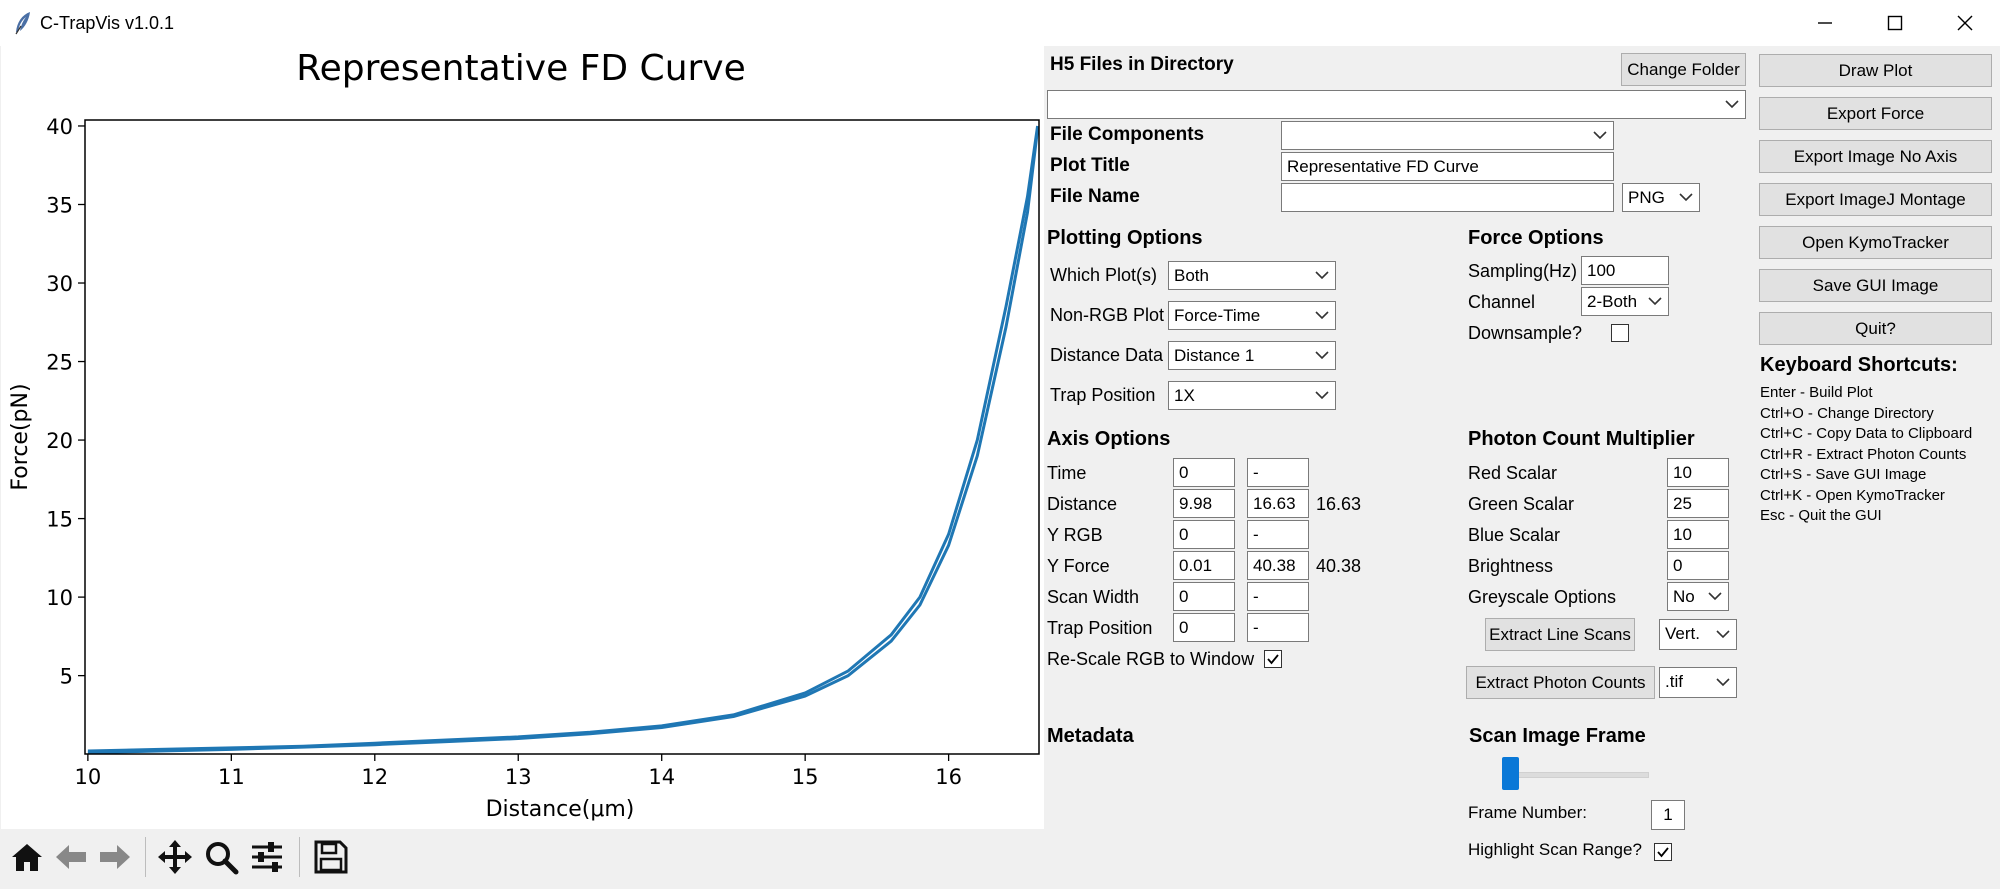 The image size is (2000, 889). I want to click on zoom-icon, so click(222, 858).